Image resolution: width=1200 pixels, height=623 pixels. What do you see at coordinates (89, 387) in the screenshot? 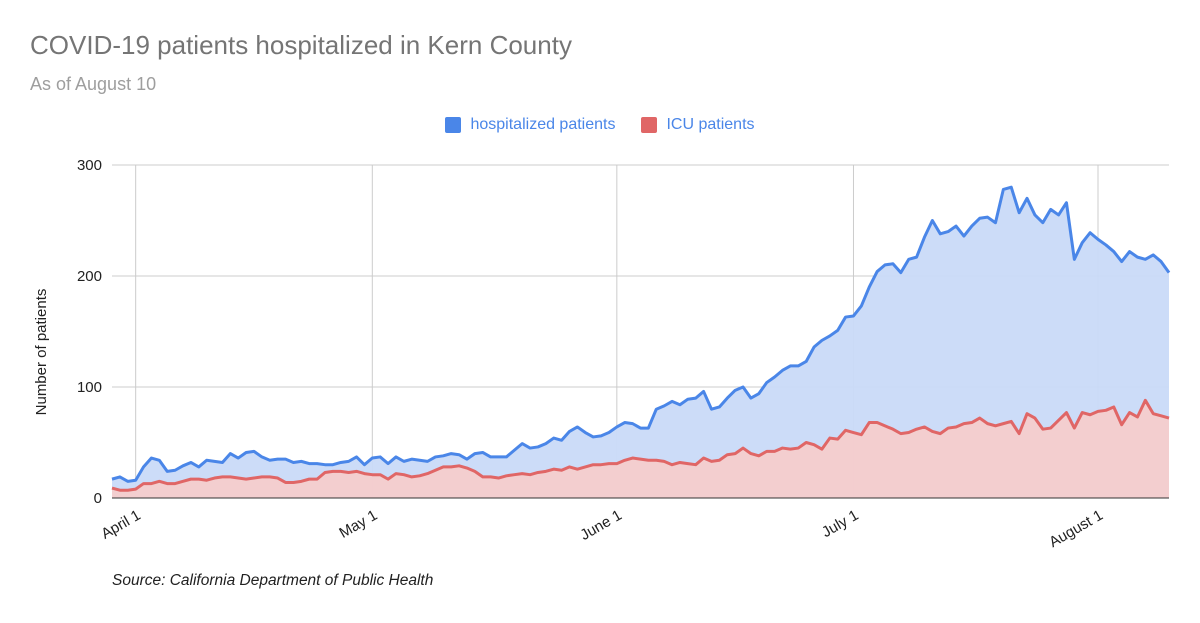
I see `y-tick-label: 100` at bounding box center [89, 387].